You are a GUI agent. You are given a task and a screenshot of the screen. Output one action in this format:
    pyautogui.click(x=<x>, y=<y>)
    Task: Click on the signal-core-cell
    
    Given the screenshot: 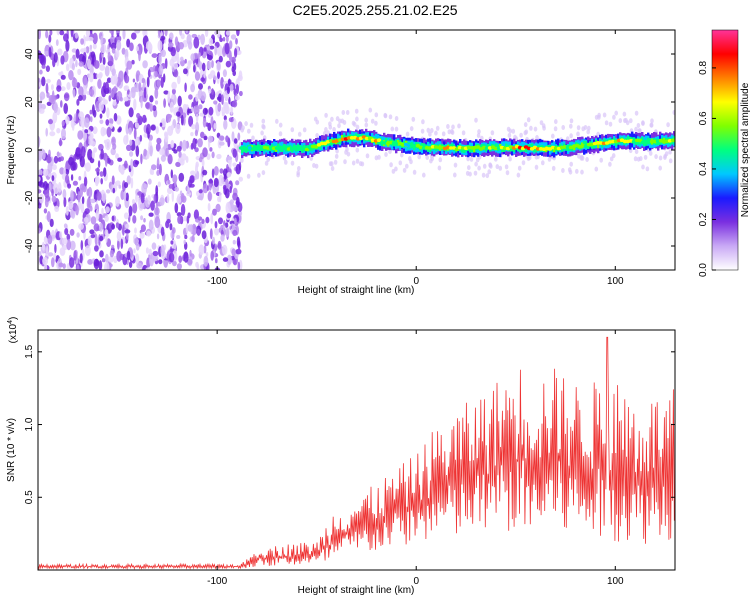 What is the action you would take?
    pyautogui.click(x=672, y=140)
    